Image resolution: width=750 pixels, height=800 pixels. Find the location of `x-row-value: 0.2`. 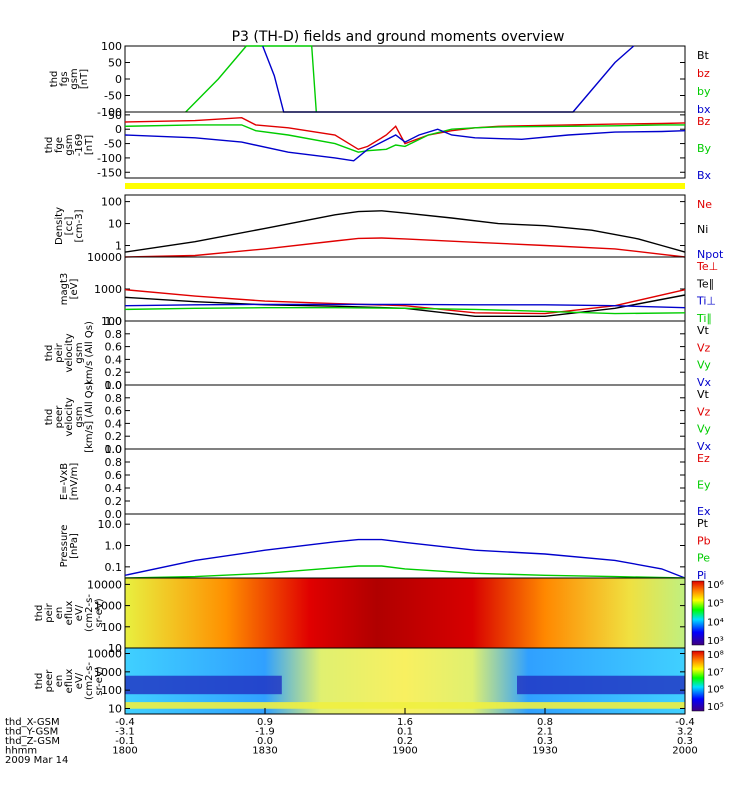

x-row-value: 0.2 is located at coordinates (405, 741).